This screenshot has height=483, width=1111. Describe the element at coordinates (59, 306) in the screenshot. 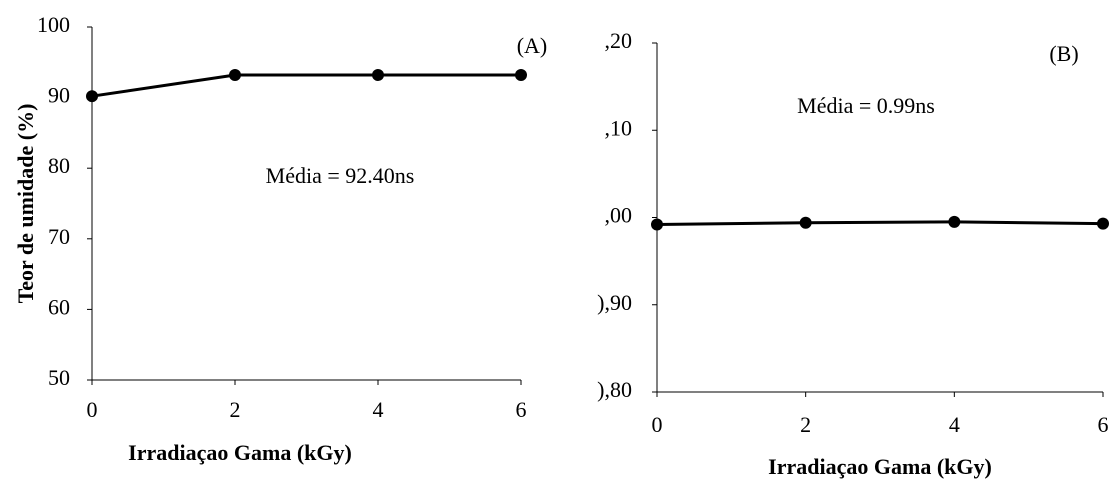

I see `y-tick-label: 60` at that location.